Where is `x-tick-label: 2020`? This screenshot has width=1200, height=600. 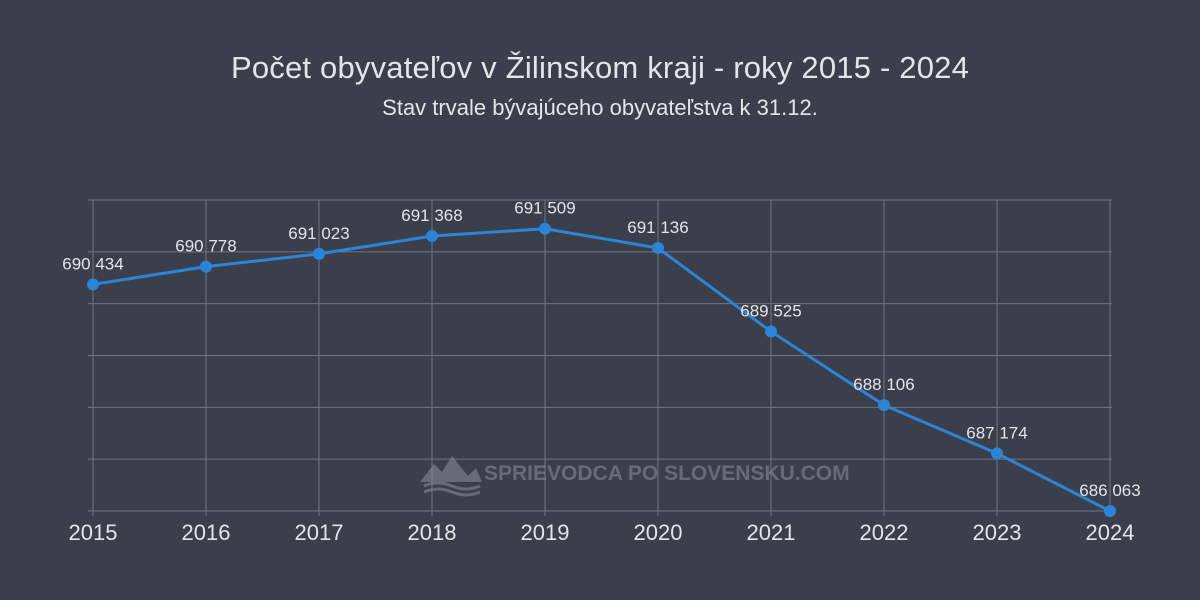 x-tick-label: 2020 is located at coordinates (658, 532).